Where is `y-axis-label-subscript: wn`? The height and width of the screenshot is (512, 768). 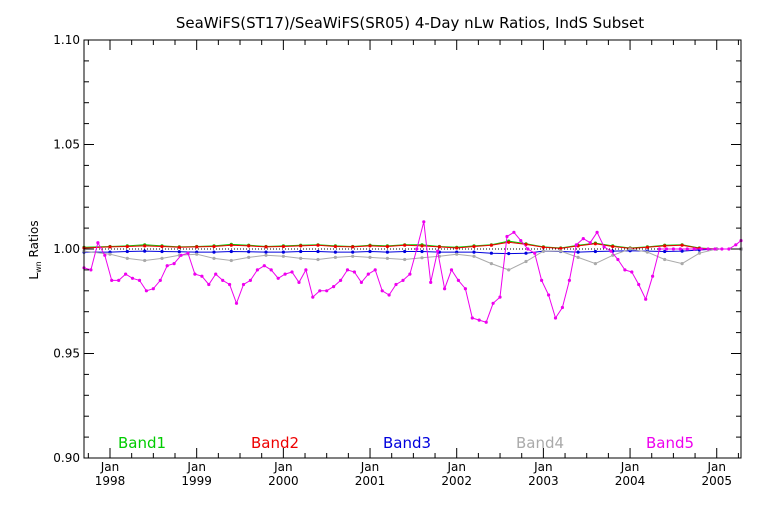 y-axis-label-subscript: wn is located at coordinates (38, 267).